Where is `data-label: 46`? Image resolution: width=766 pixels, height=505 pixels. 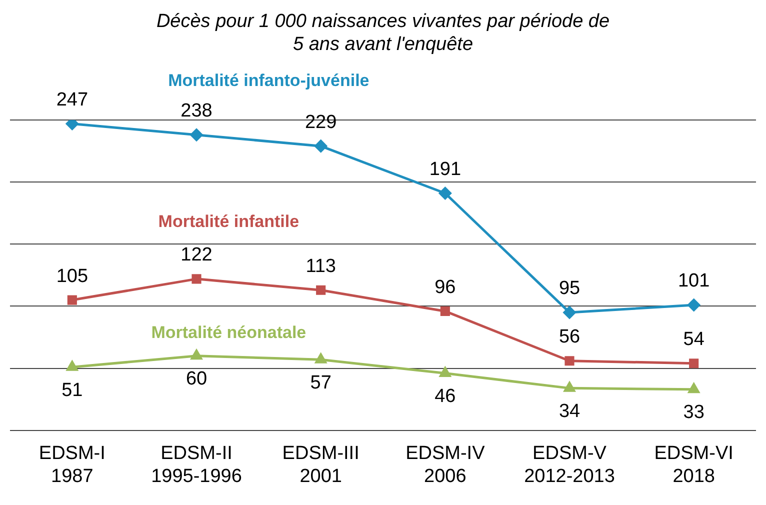 data-label: 46 is located at coordinates (445, 397).